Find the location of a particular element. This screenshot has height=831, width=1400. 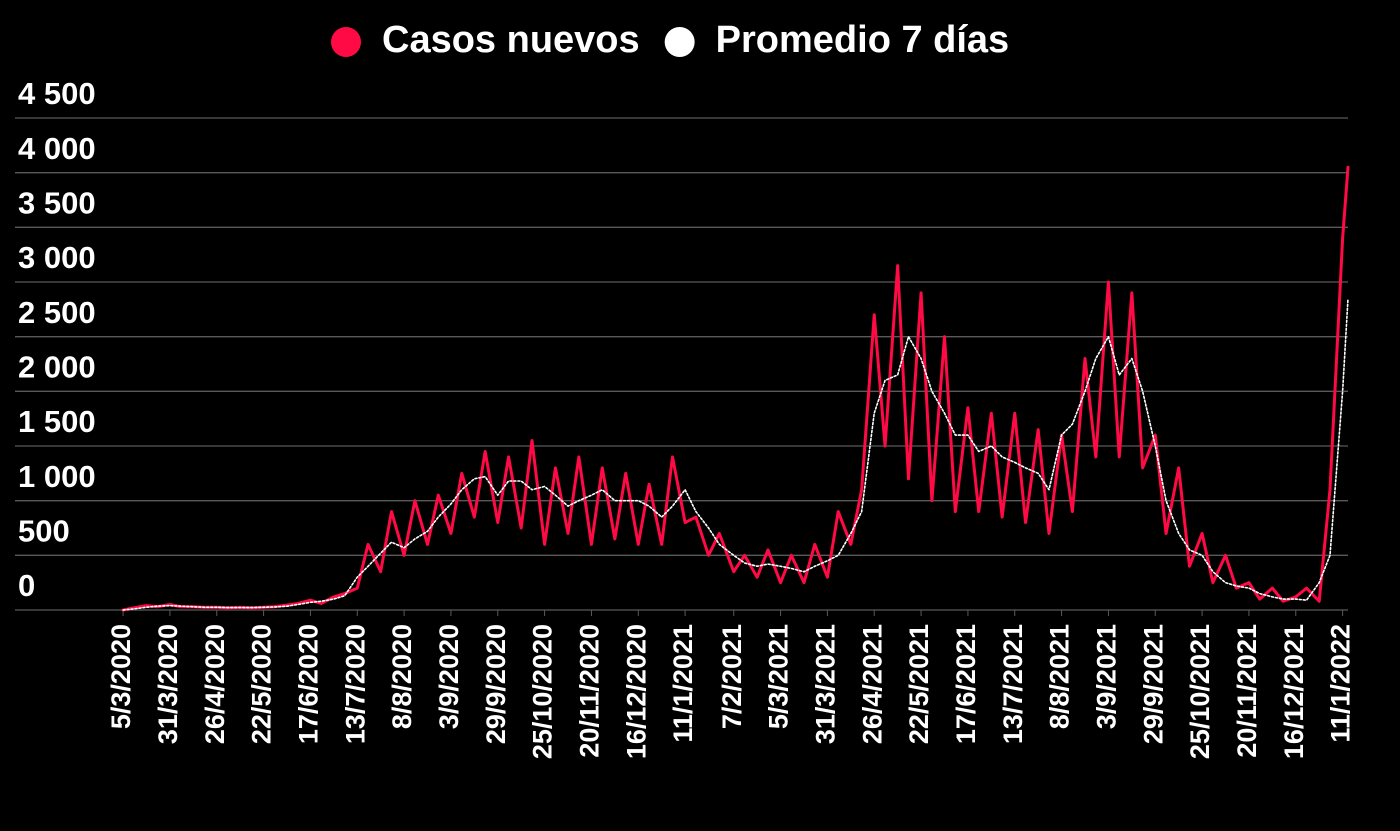

x-tick-label: 7/2/2021 is located at coordinates (732, 676).